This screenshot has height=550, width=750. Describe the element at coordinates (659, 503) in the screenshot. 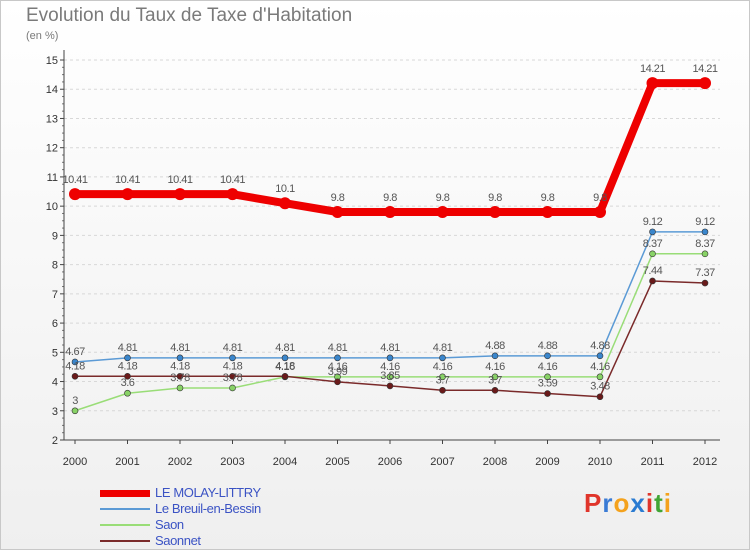

I see `logo-letter: t` at that location.